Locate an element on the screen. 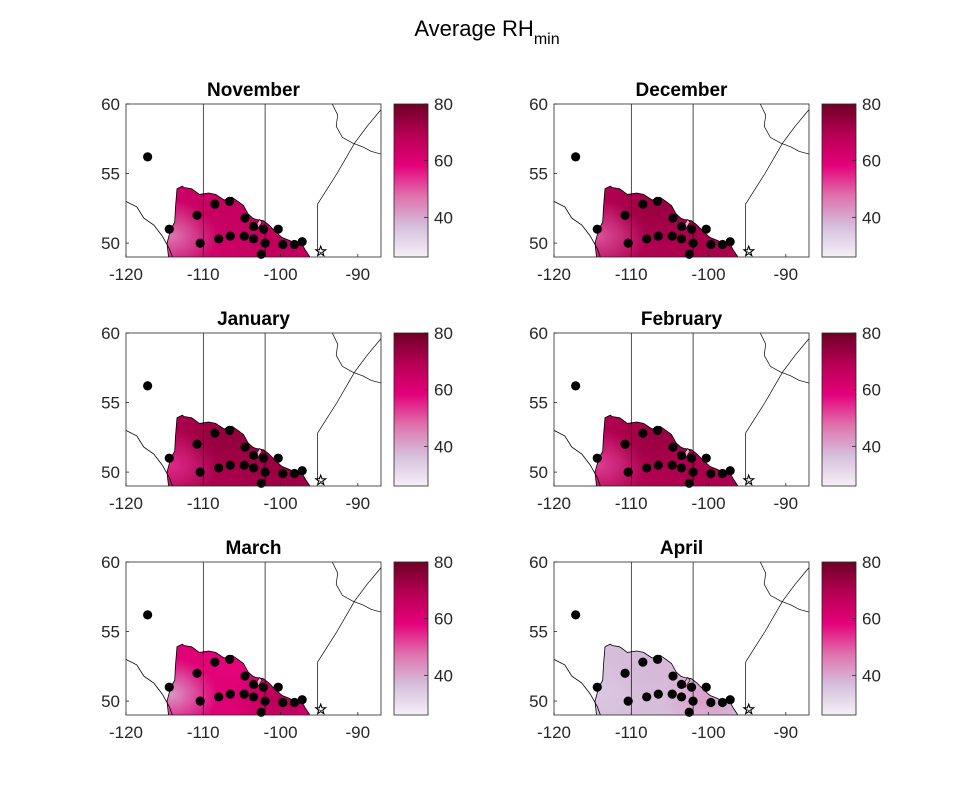  x-tick-label: -100 is located at coordinates (709, 274).